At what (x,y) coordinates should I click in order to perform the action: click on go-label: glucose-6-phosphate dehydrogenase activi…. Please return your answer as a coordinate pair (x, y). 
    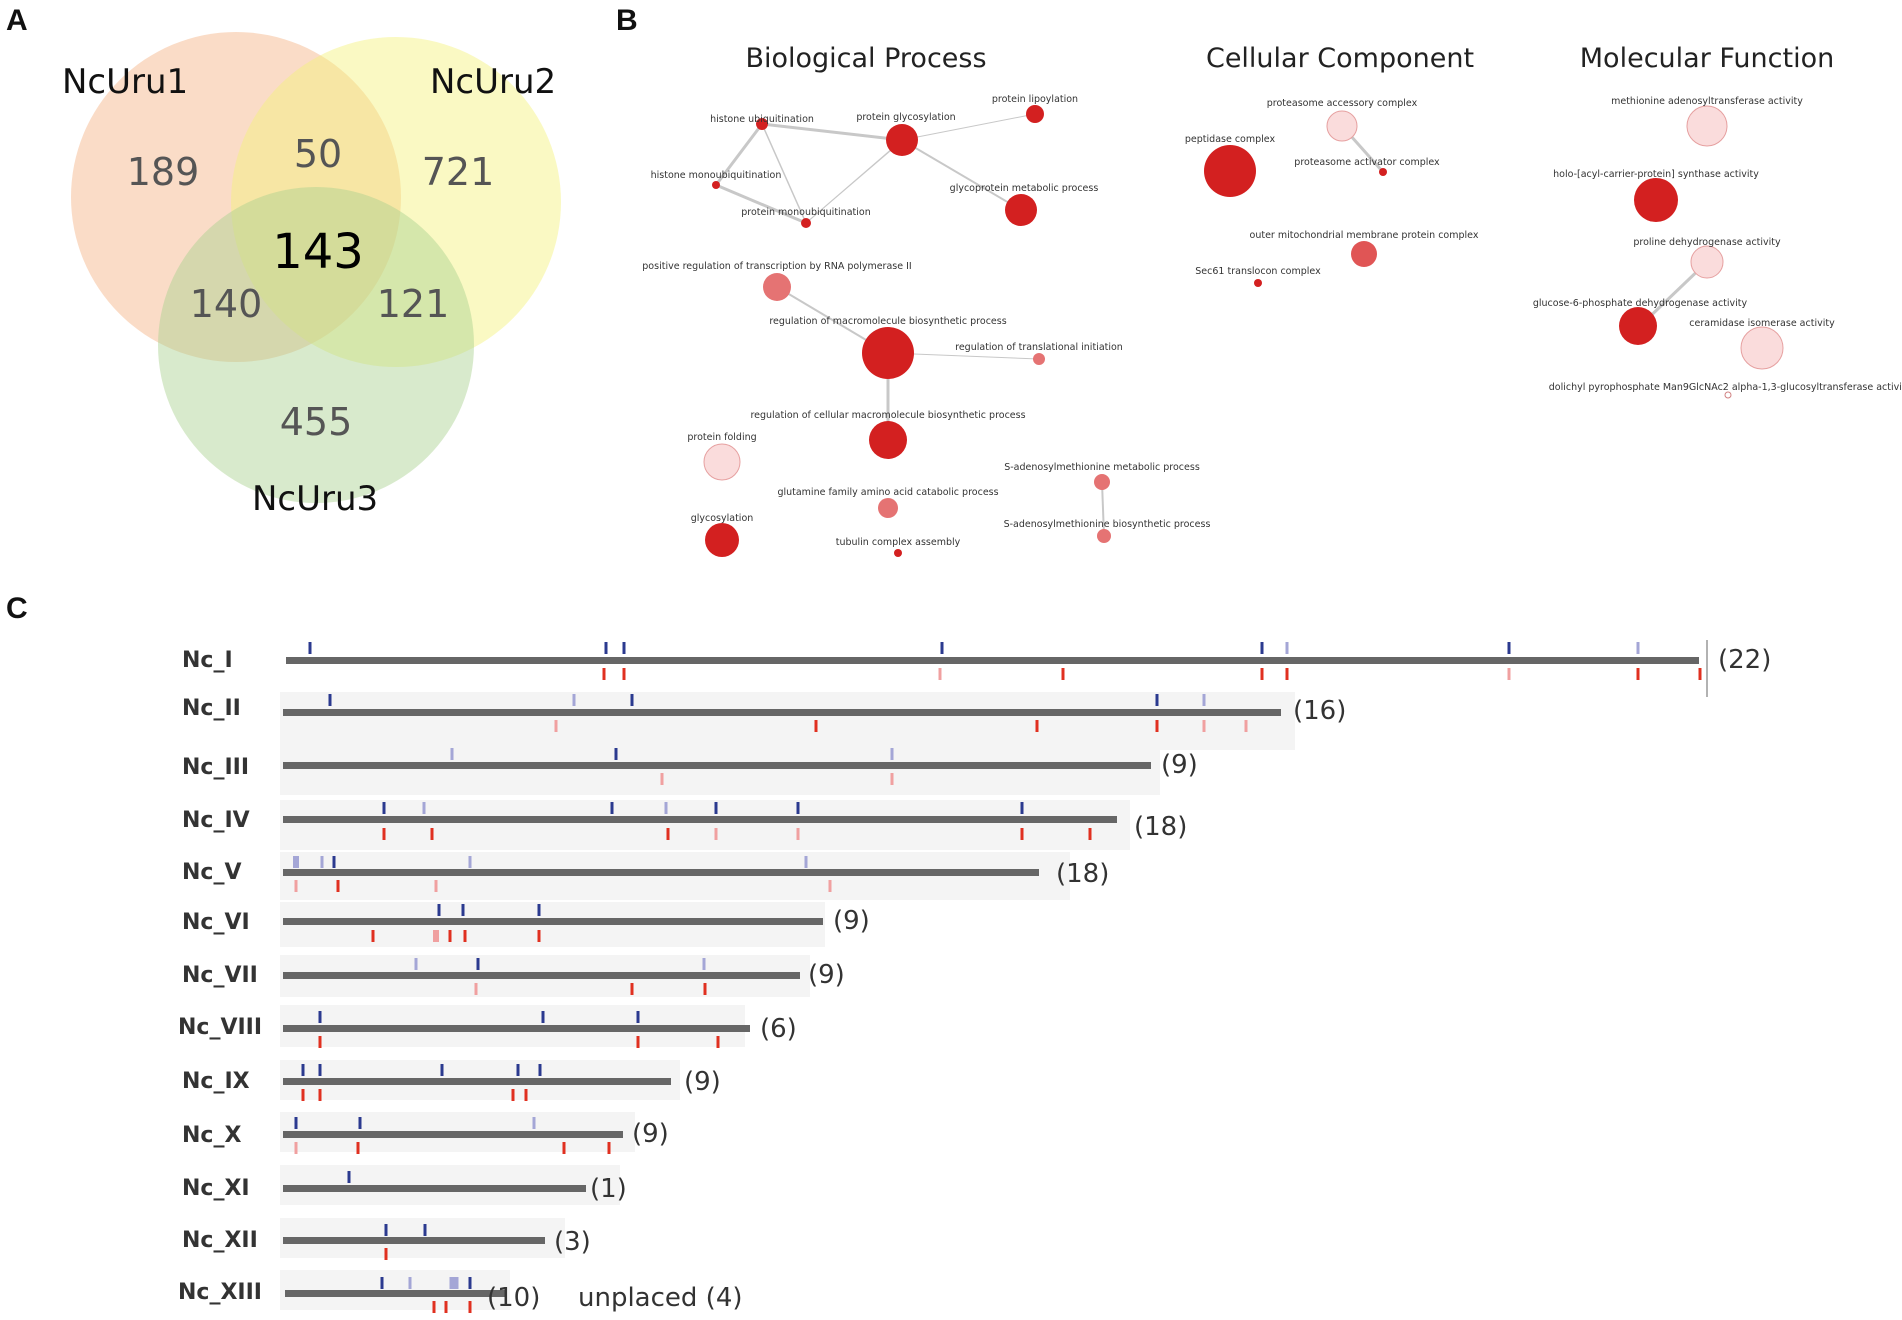
    Looking at the image, I should click on (1640, 303).